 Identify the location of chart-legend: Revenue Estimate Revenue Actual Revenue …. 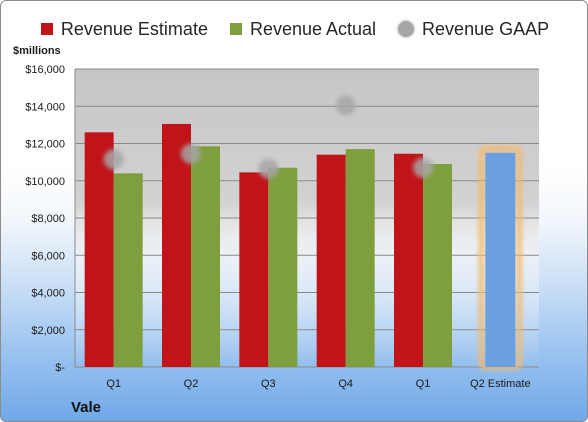
(294, 29).